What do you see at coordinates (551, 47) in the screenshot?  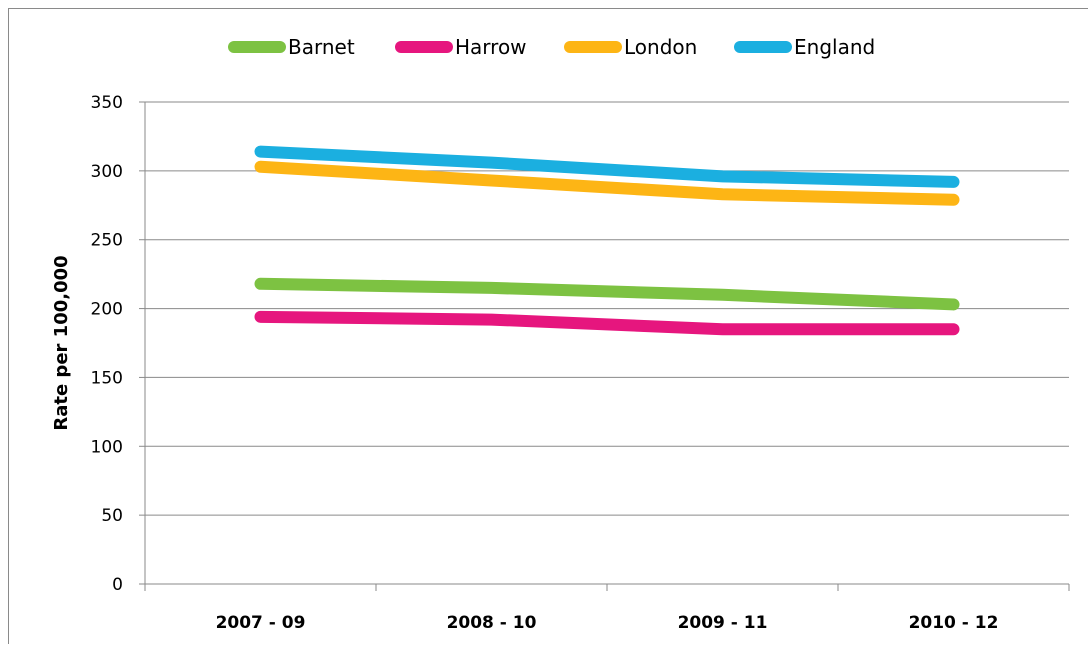 I see `legend: Barnet Harrow London England` at bounding box center [551, 47].